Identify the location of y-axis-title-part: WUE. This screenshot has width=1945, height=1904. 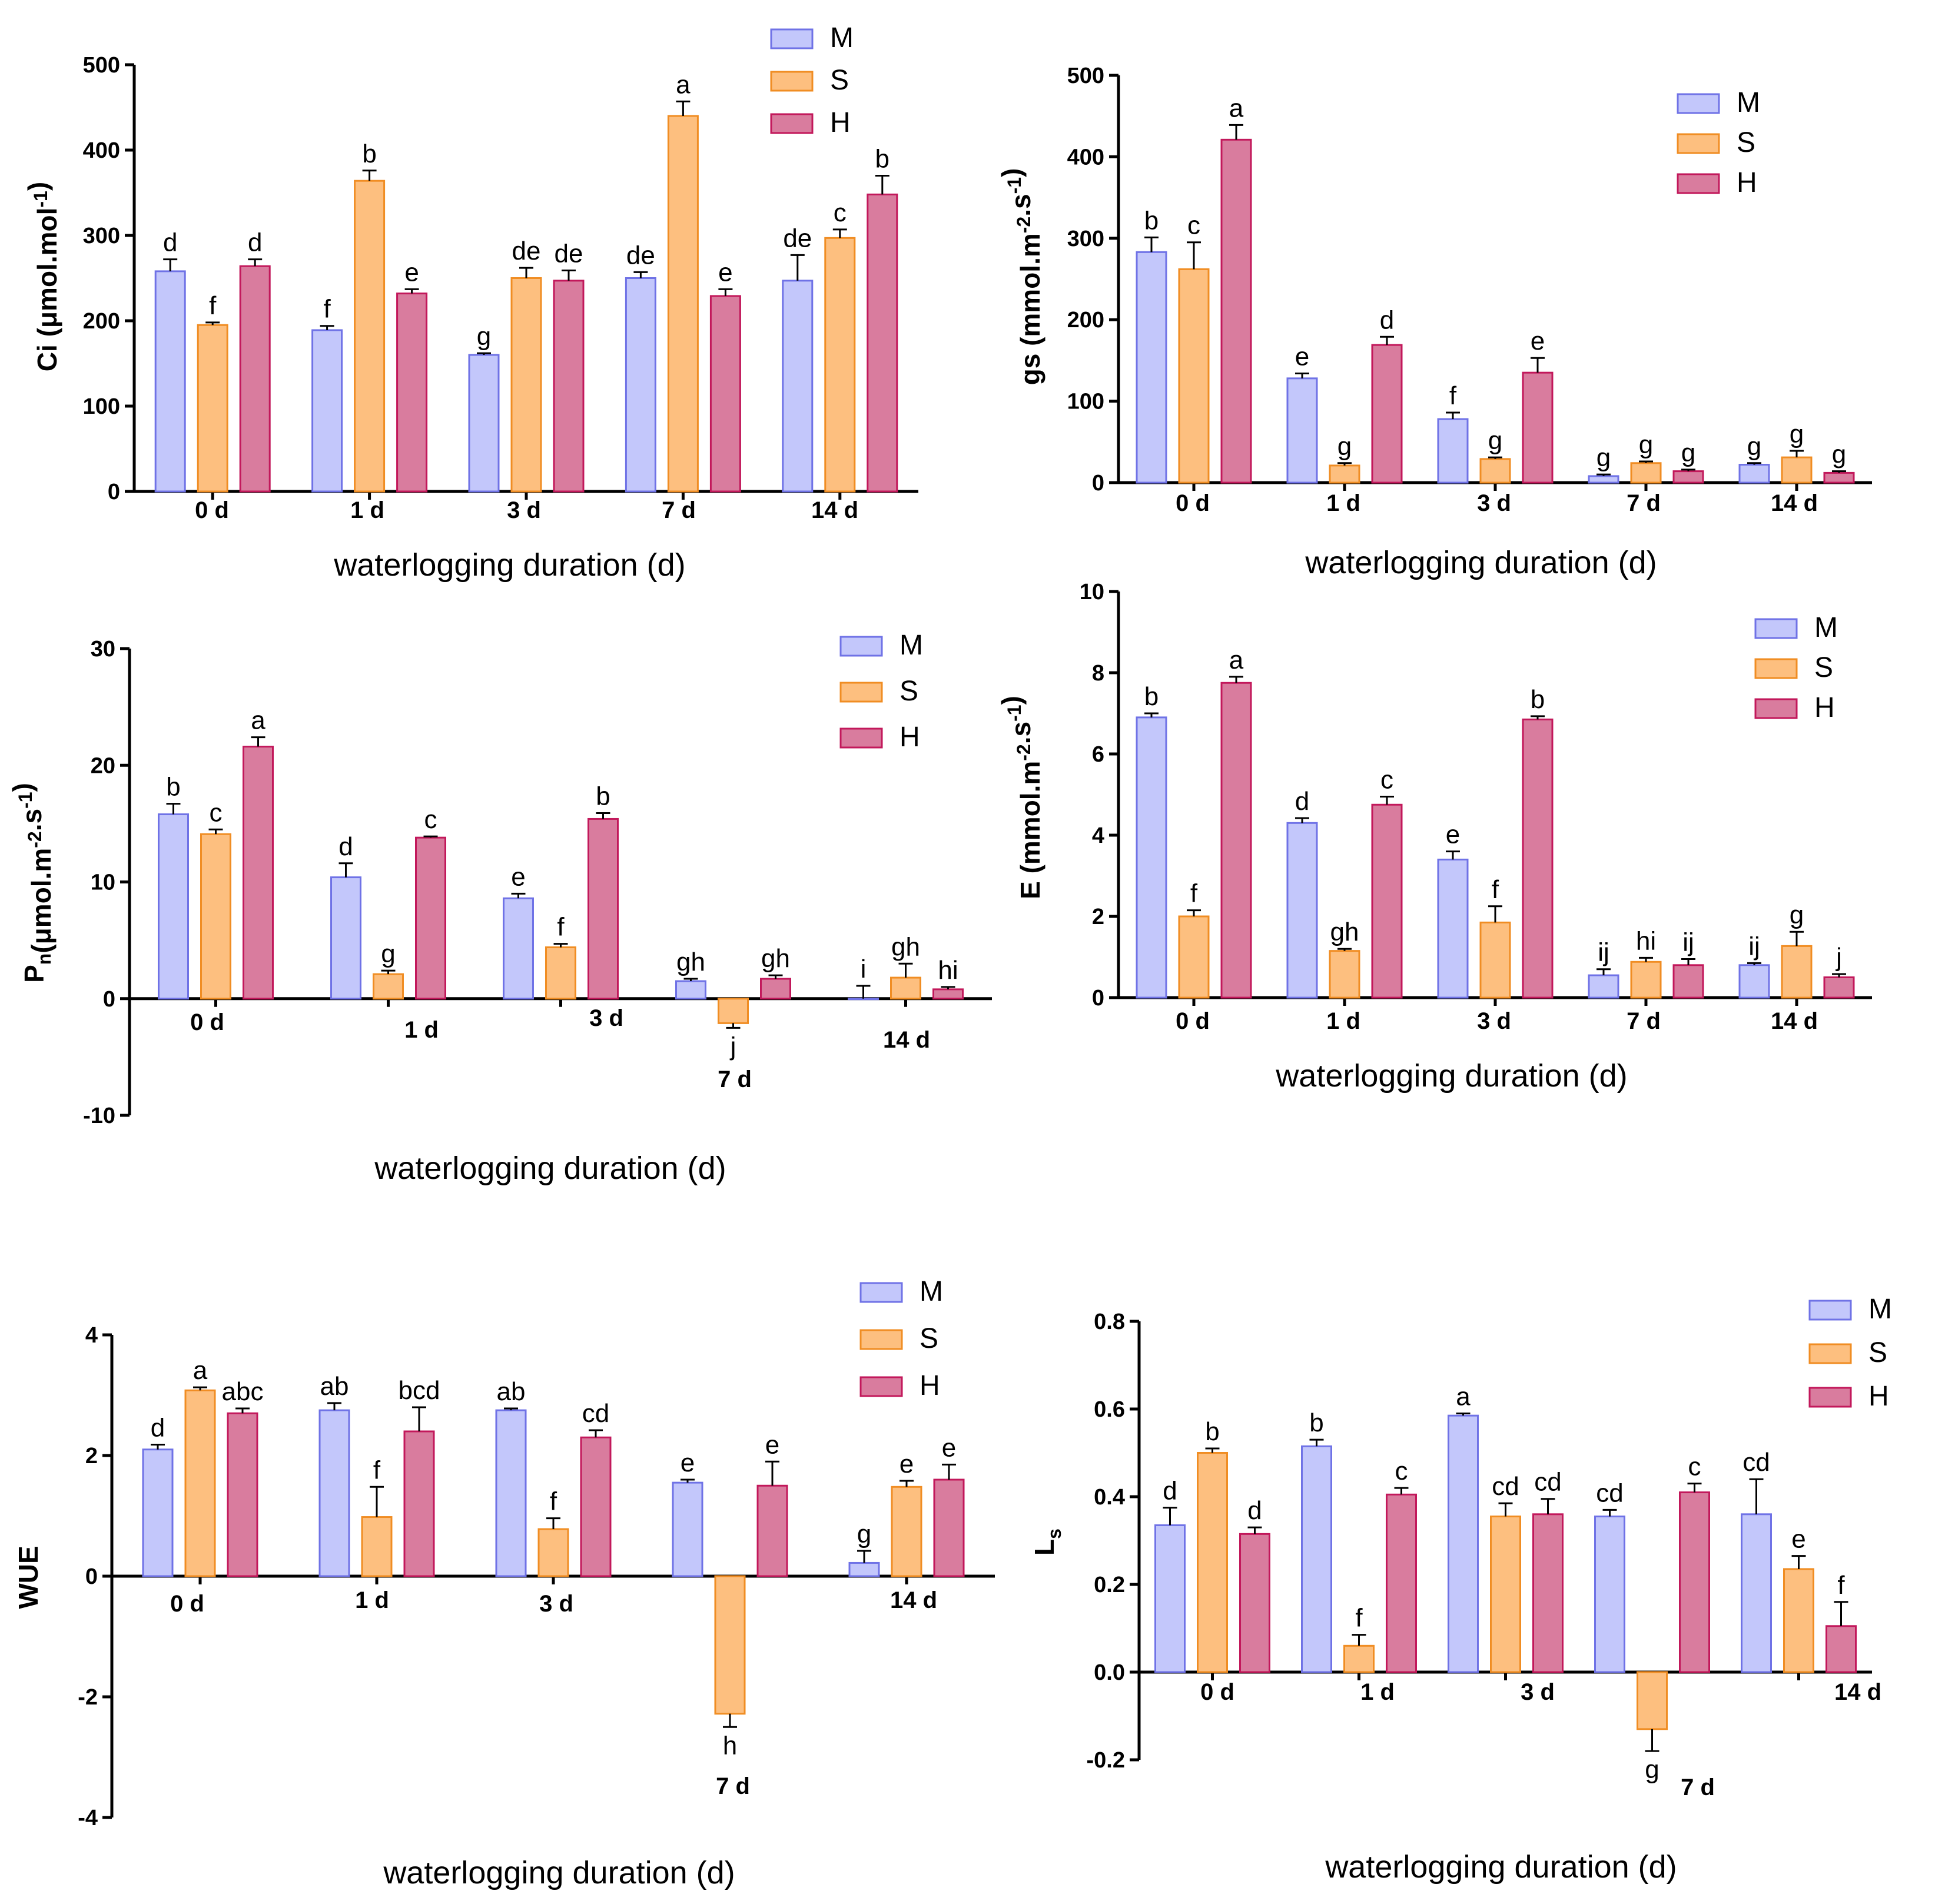
(28, 1577).